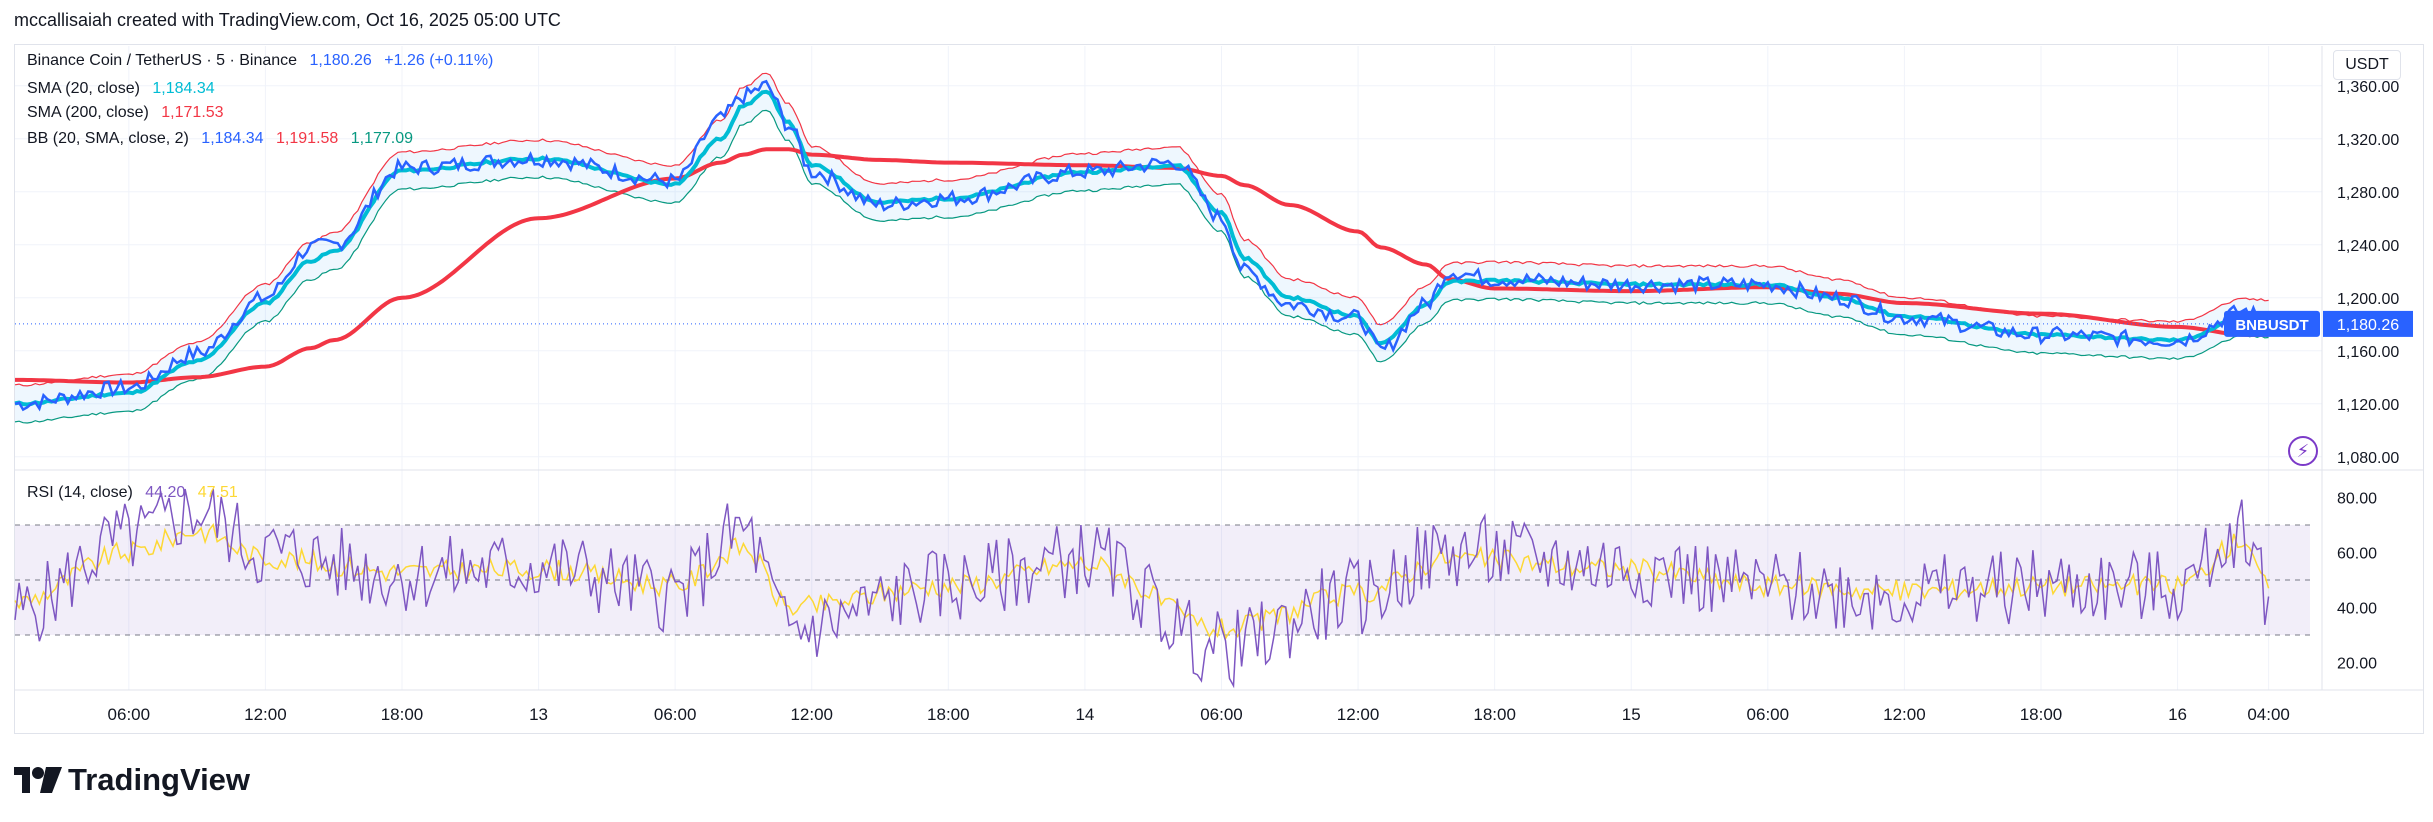  What do you see at coordinates (2357, 609) in the screenshot?
I see `rsi-tick-label: 40.00` at bounding box center [2357, 609].